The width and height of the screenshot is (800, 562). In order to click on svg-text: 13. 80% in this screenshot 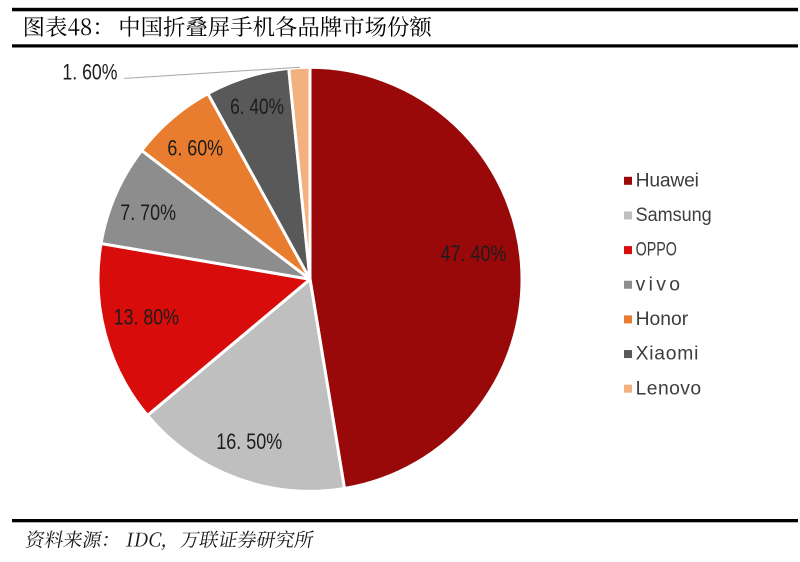, I will do `click(146, 317)`.